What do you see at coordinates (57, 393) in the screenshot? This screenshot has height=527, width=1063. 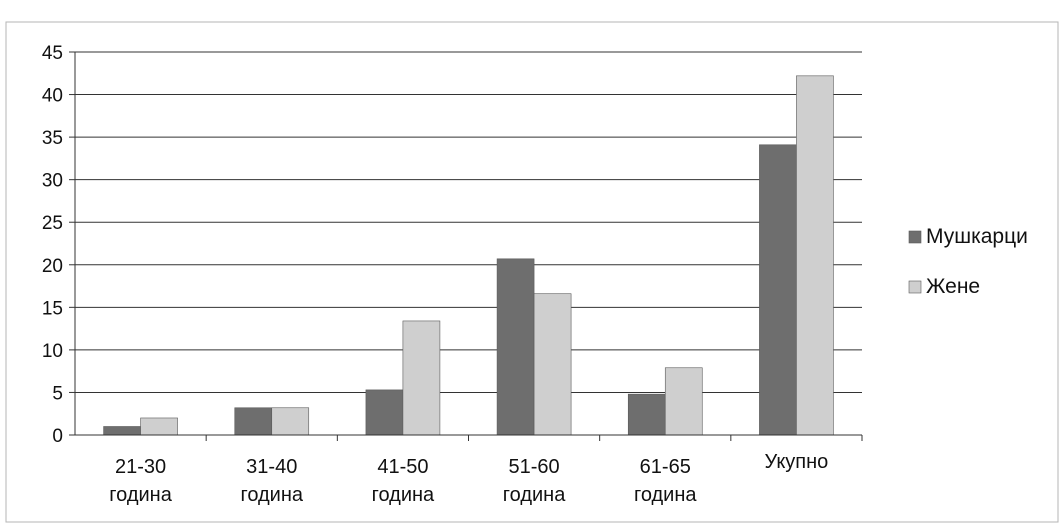 I see `y-tick-label: 5` at bounding box center [57, 393].